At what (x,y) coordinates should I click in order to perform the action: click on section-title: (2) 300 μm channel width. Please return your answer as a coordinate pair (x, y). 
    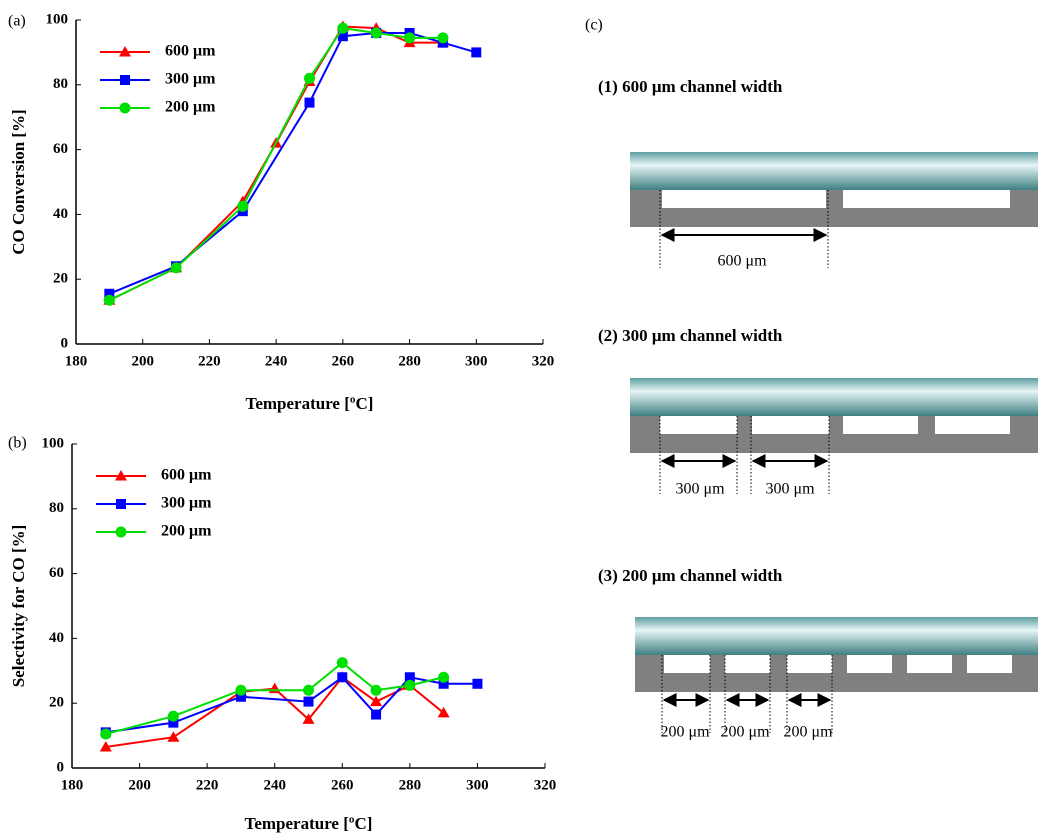
    Looking at the image, I should click on (690, 335).